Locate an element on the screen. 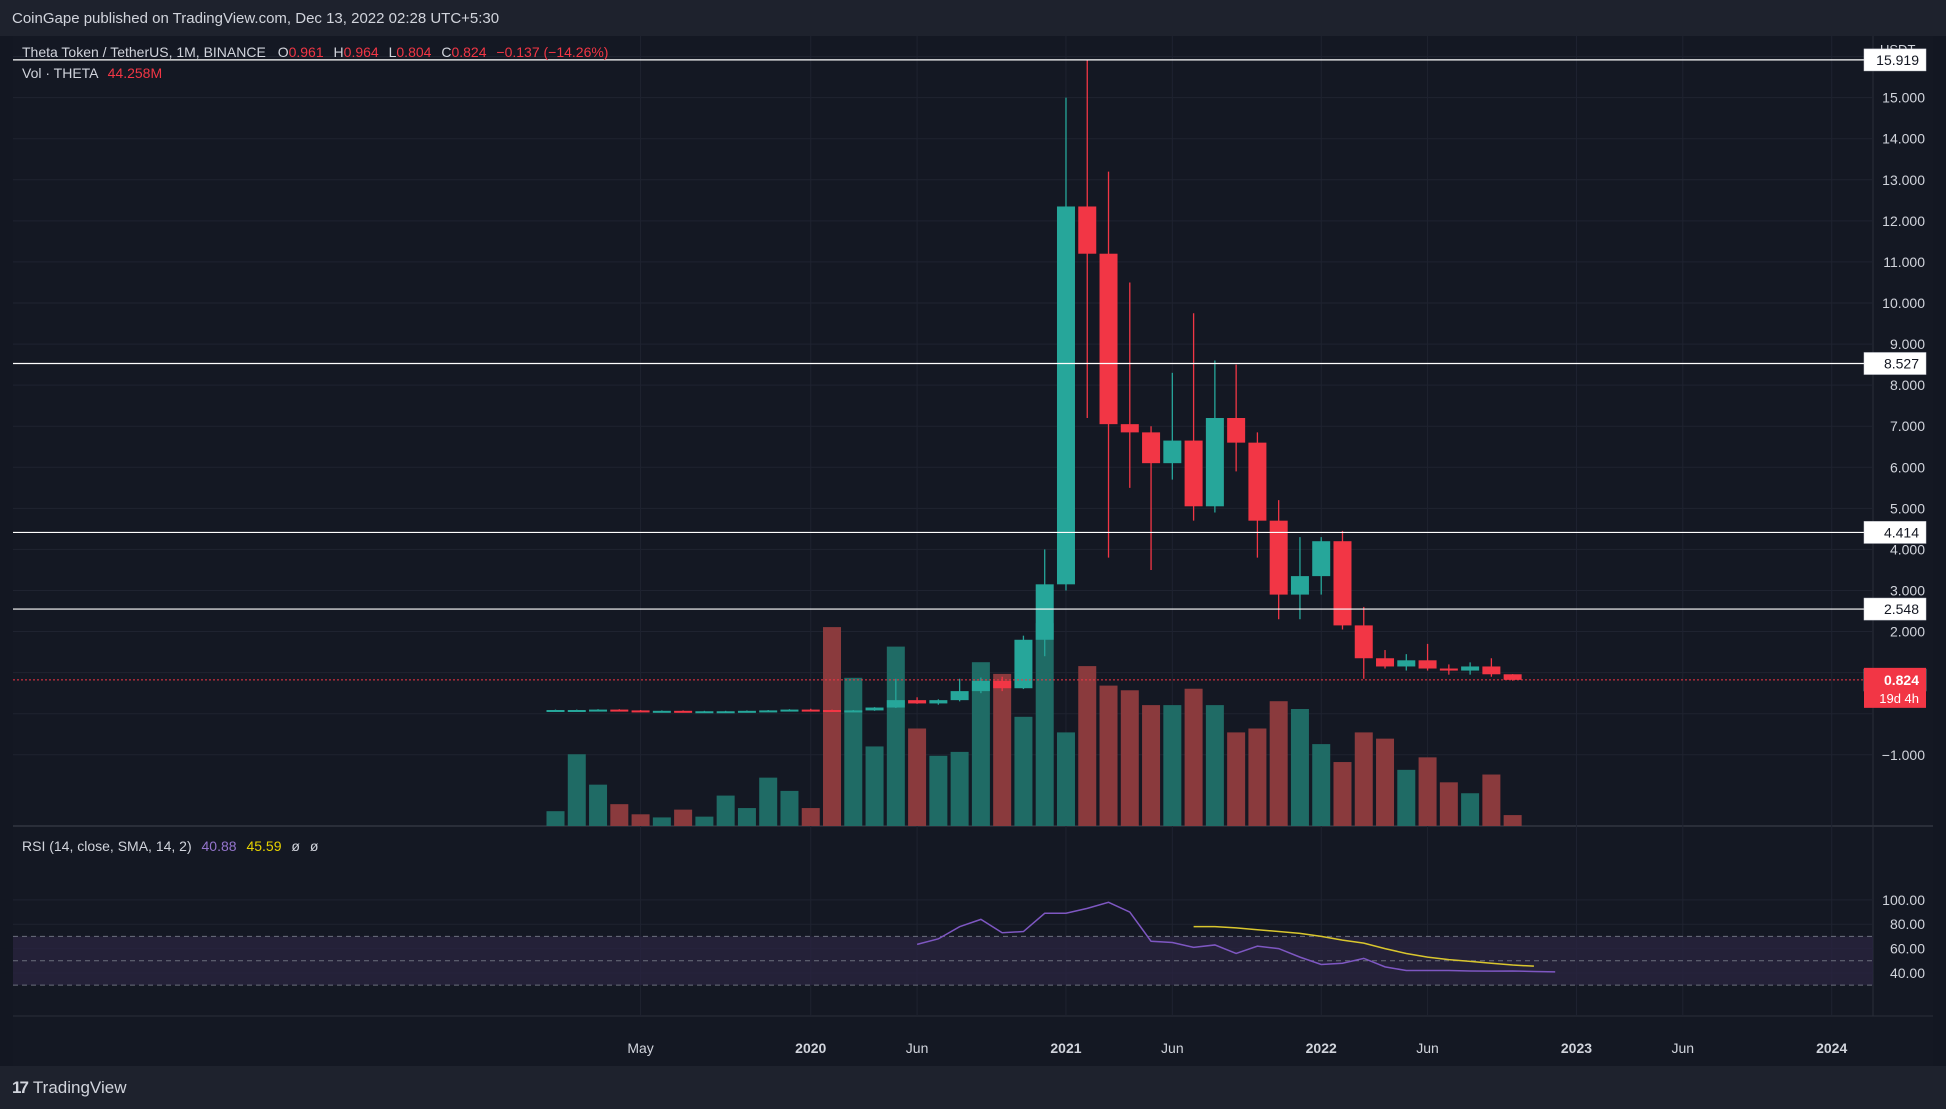  rsi-sma-line is located at coordinates (1363, 946).